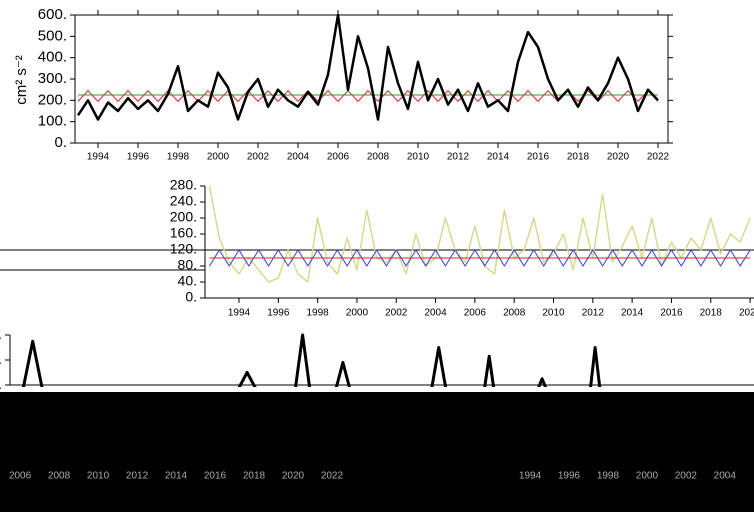 The width and height of the screenshot is (754, 512). I want to click on y-tick-label: 160., so click(183, 233).